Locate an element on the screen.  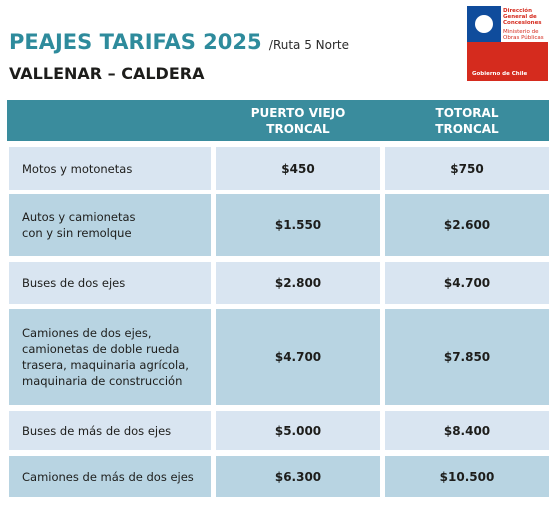
price: $6.300 is located at coordinates (298, 476).